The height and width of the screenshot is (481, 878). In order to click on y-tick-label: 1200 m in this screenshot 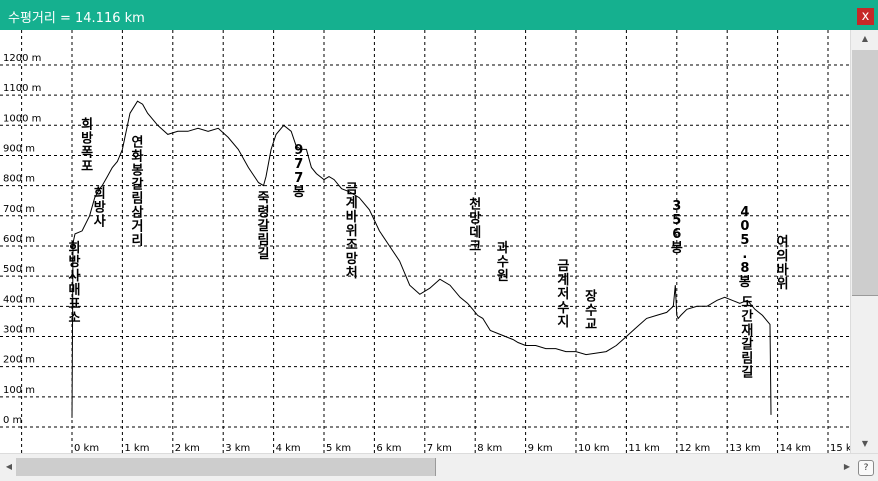, I will do `click(22, 58)`.